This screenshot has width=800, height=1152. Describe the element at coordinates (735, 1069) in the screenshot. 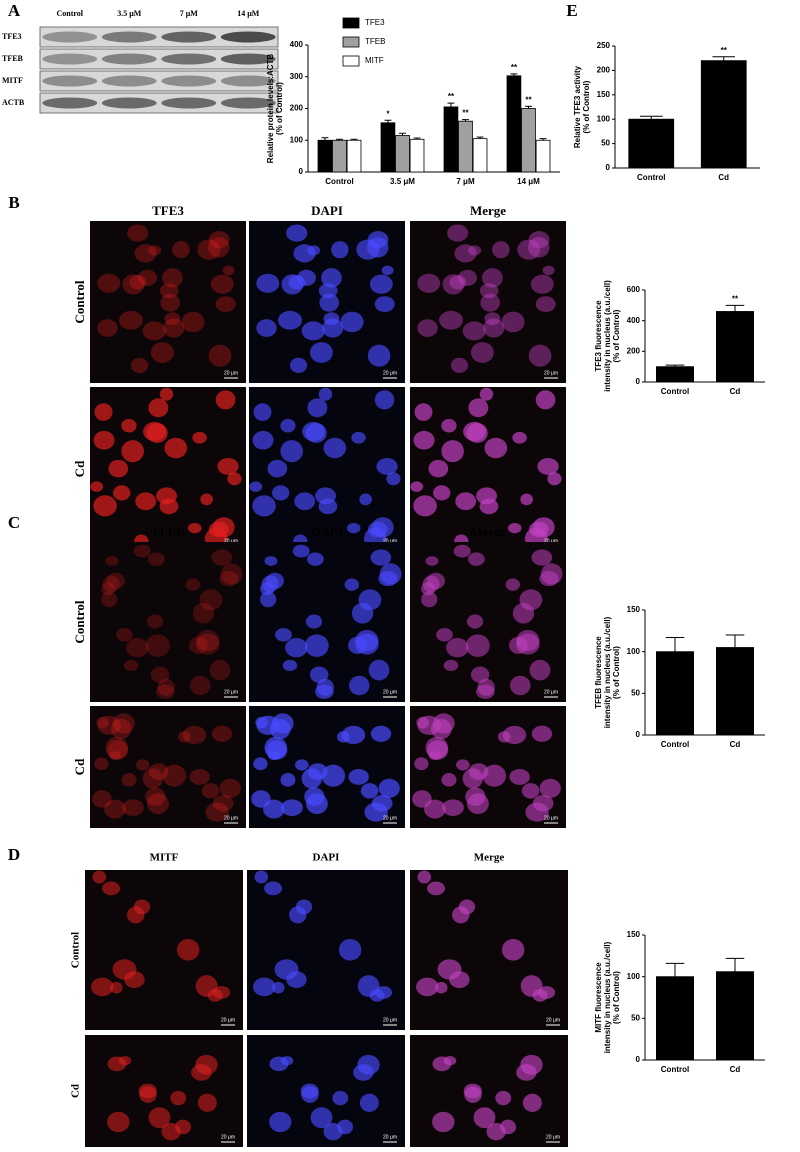

I see `x-tick-label: Cd` at that location.